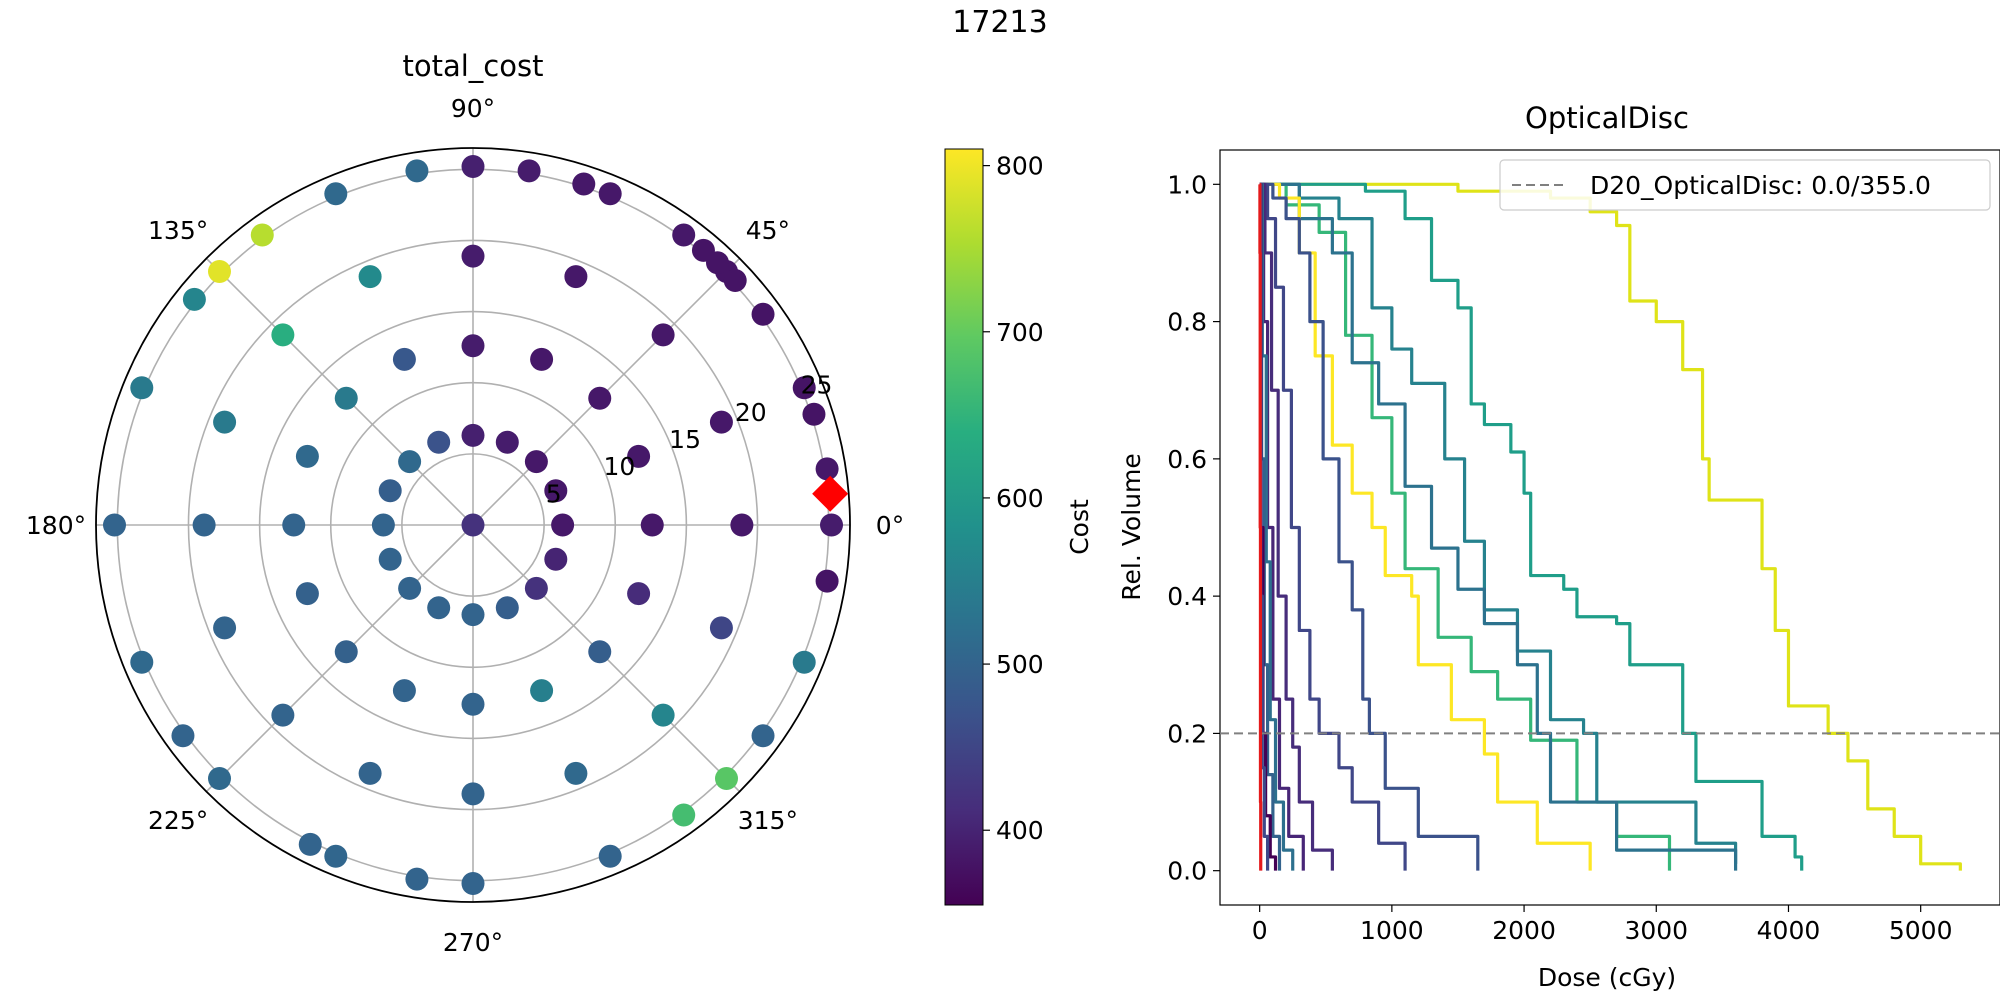 The width and height of the screenshot is (2000, 1000). What do you see at coordinates (1020, 332) in the screenshot?
I see `colorbar-tick-label: 700` at bounding box center [1020, 332].